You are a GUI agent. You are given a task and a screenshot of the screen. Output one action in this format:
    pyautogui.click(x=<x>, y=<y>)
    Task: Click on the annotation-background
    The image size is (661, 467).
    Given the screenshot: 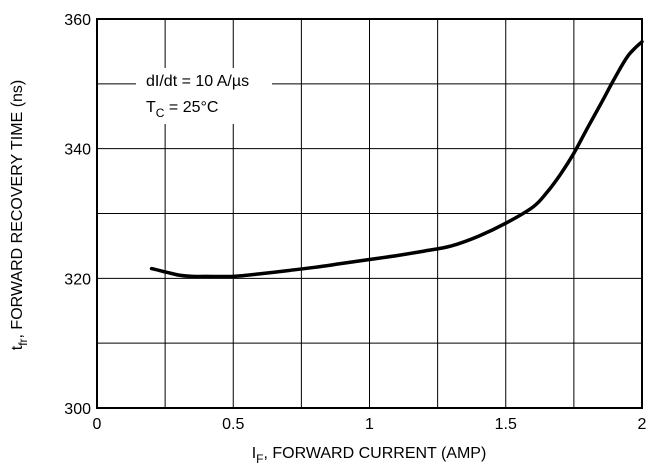 What is the action you would take?
    pyautogui.click(x=204, y=96)
    